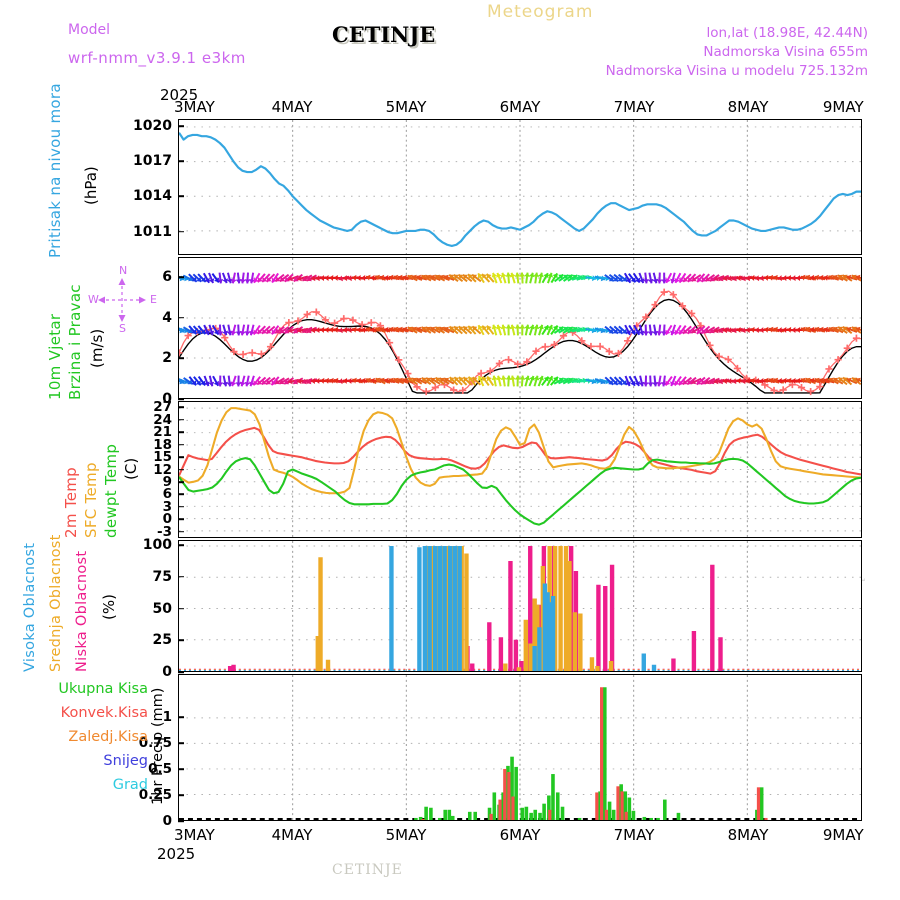 The height and width of the screenshot is (900, 900). What do you see at coordinates (167, 672) in the screenshot?
I see `y-tick-cloud-0: 0` at bounding box center [167, 672].